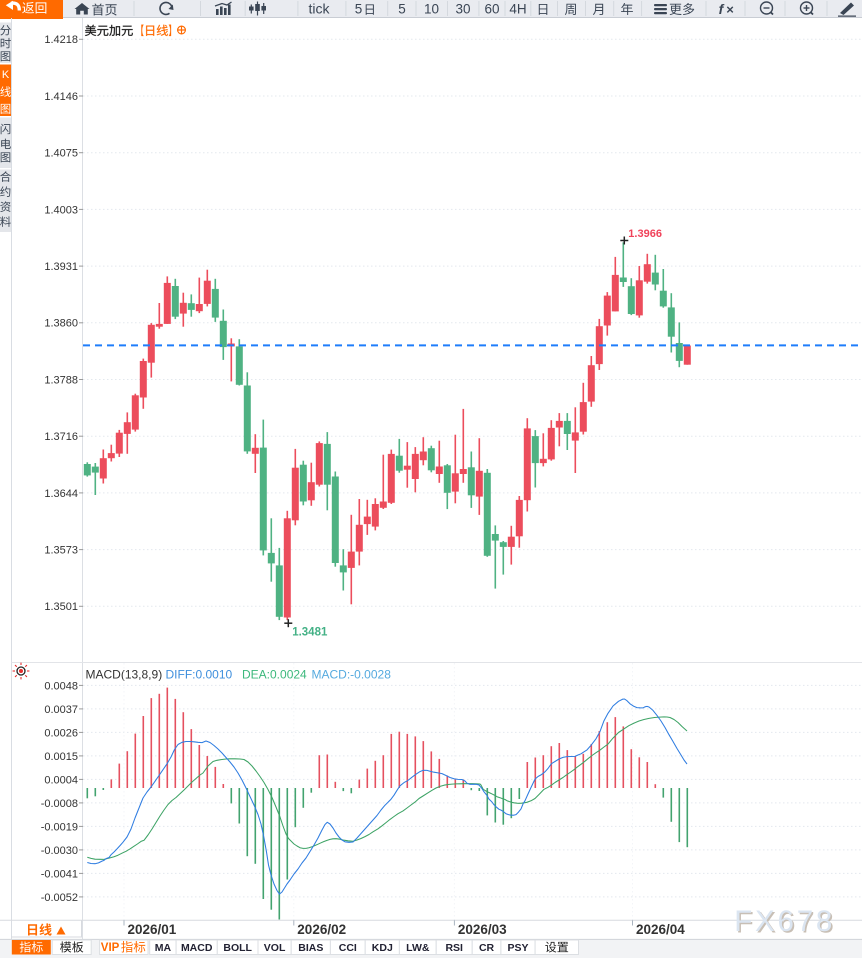 The width and height of the screenshot is (862, 958). I want to click on svg-text: -0.0008, so click(59, 804).